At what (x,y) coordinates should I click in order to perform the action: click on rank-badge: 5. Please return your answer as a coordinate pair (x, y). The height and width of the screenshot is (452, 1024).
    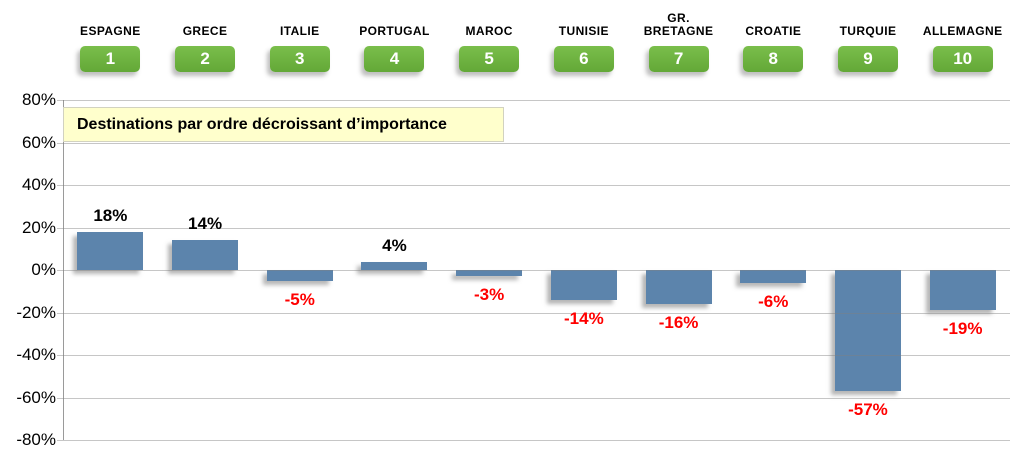
    Looking at the image, I should click on (489, 59).